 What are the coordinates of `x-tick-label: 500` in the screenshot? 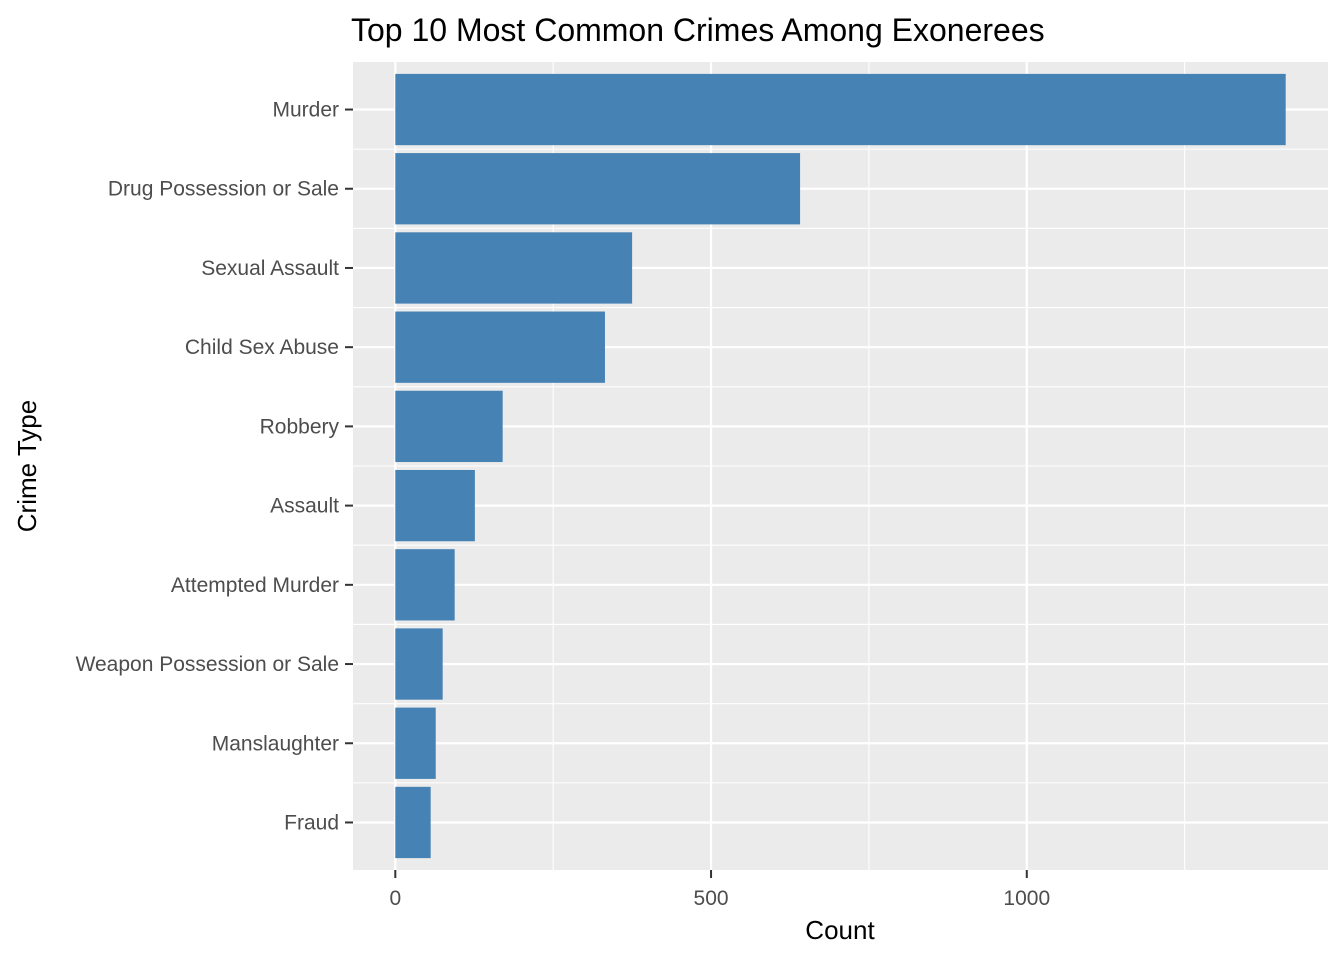 It's located at (711, 898).